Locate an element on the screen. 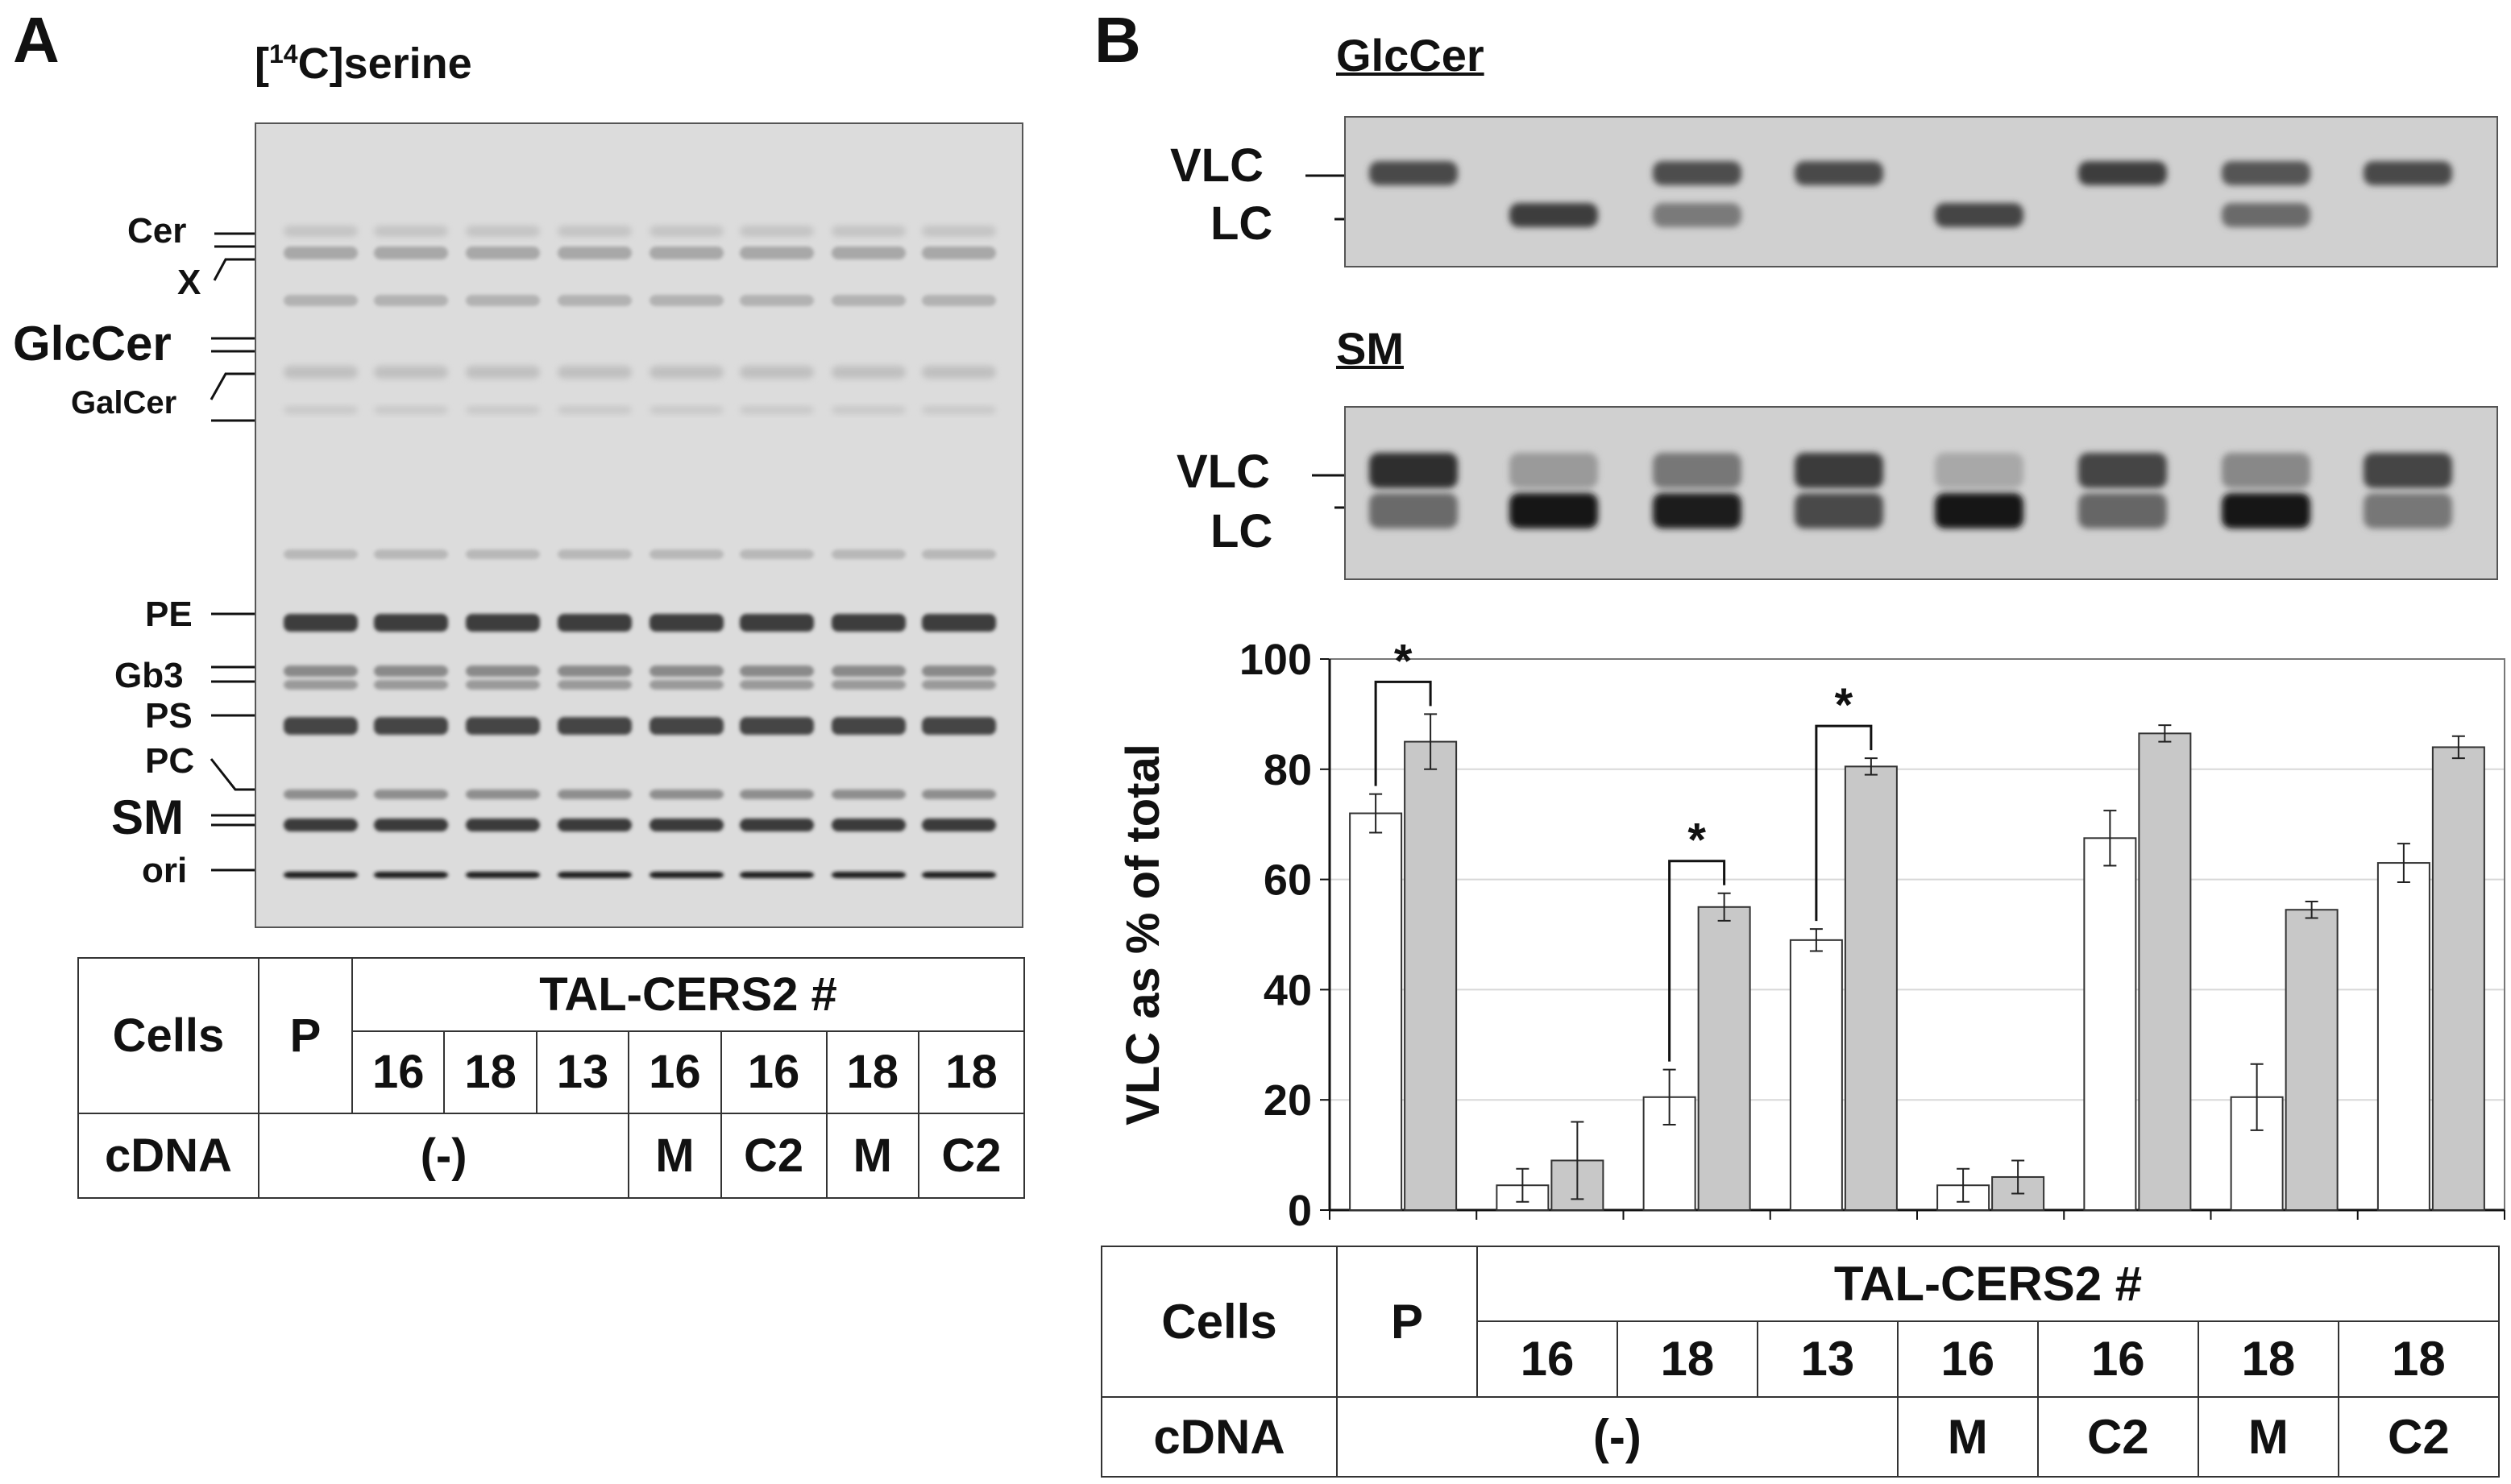 The width and height of the screenshot is (2511, 1484). sm-blot-image is located at coordinates (1921, 493).